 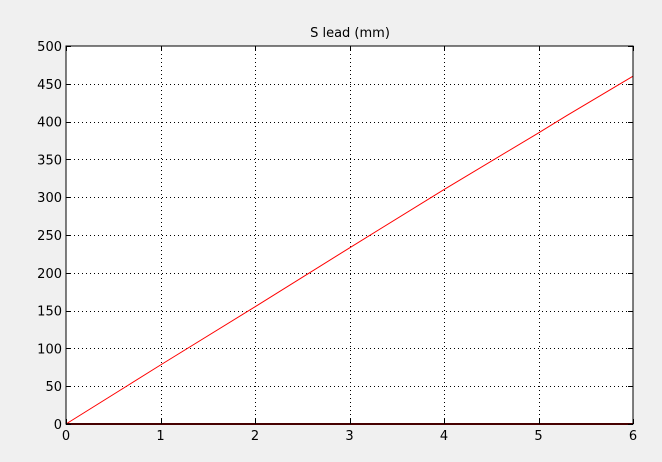 I want to click on chart-title: S lead (mm), so click(x=350, y=33).